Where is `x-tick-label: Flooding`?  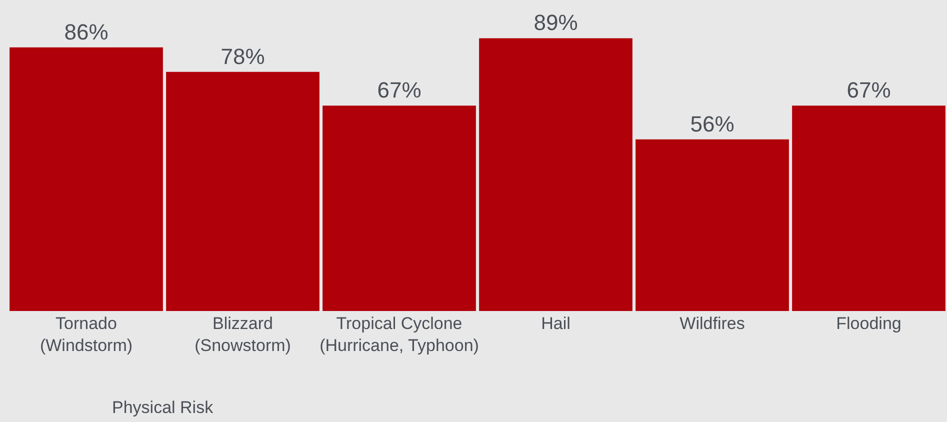 x-tick-label: Flooding is located at coordinates (869, 323).